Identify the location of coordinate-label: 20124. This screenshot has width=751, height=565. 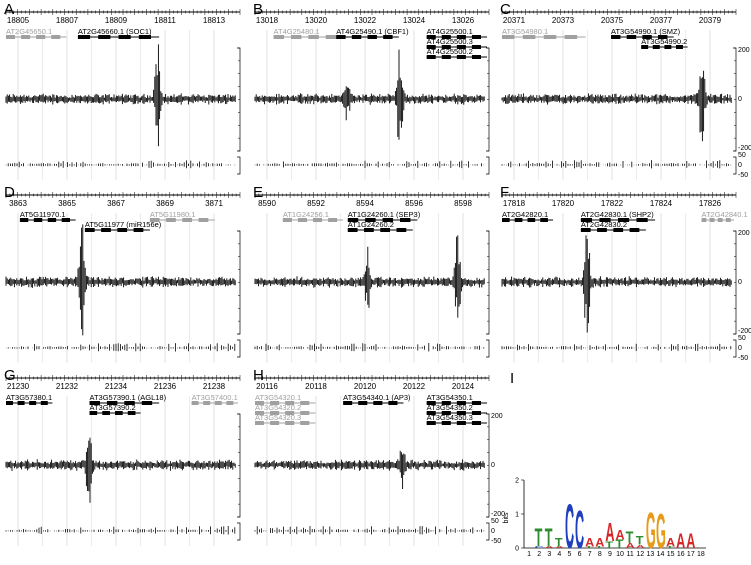
(463, 386).